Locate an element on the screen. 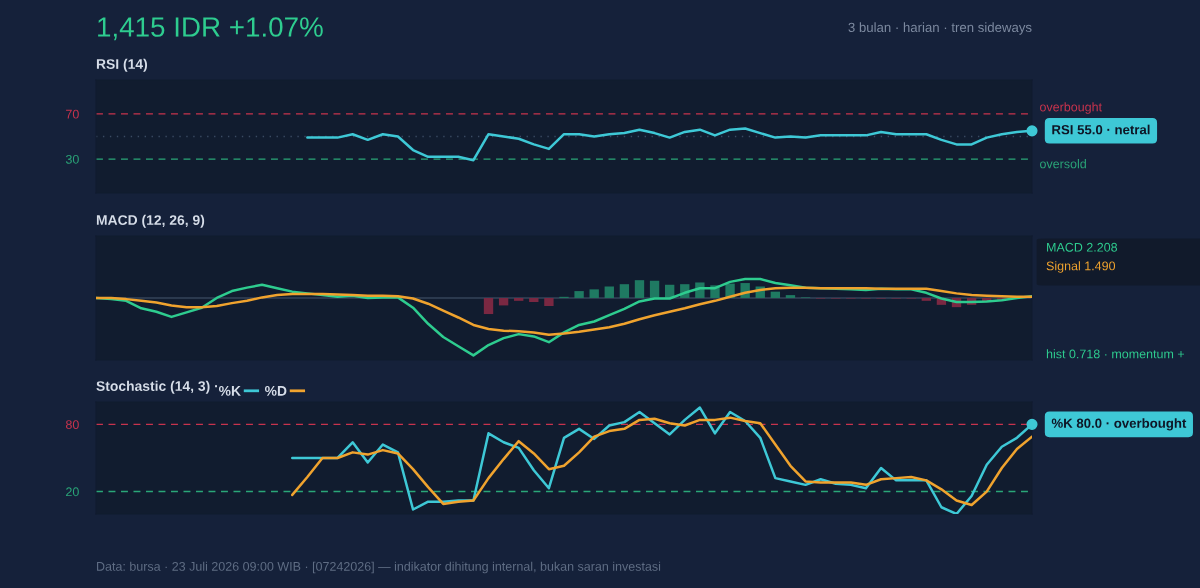 The height and width of the screenshot is (588, 1200). ref-line-label: overbought is located at coordinates (1071, 108).